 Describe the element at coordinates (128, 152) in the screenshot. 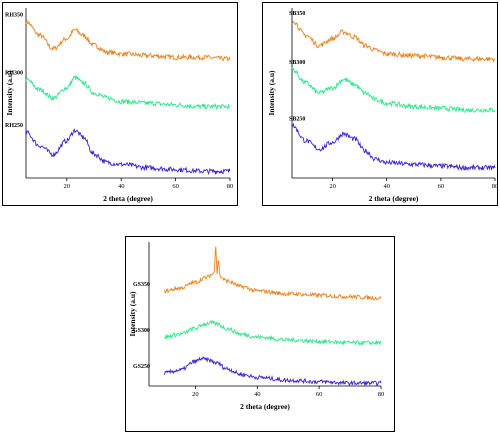

I see `series-line-rh250` at that location.